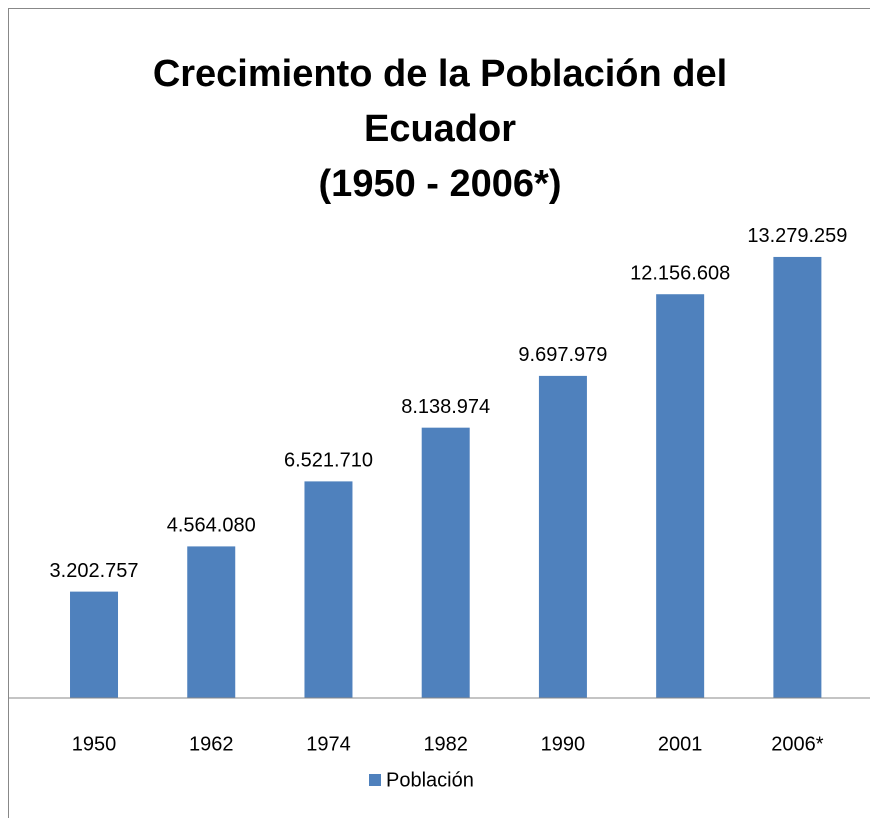  Describe the element at coordinates (94, 571) in the screenshot. I see `data-label: 3.202.757` at that location.